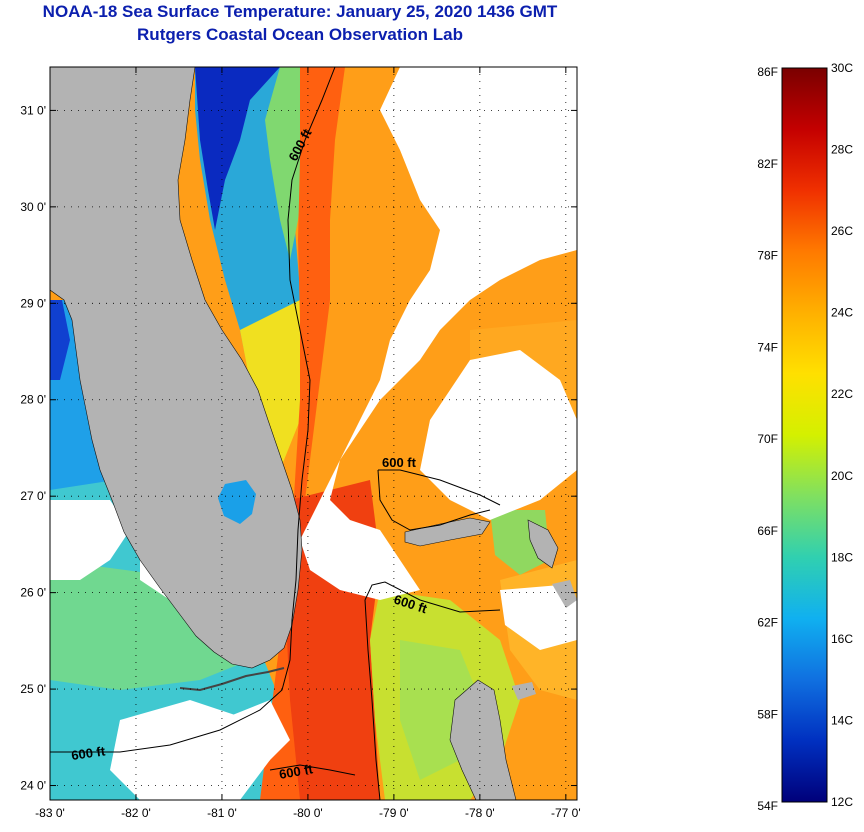 The height and width of the screenshot is (832, 864). I want to click on abaco-island, so click(543, 544).